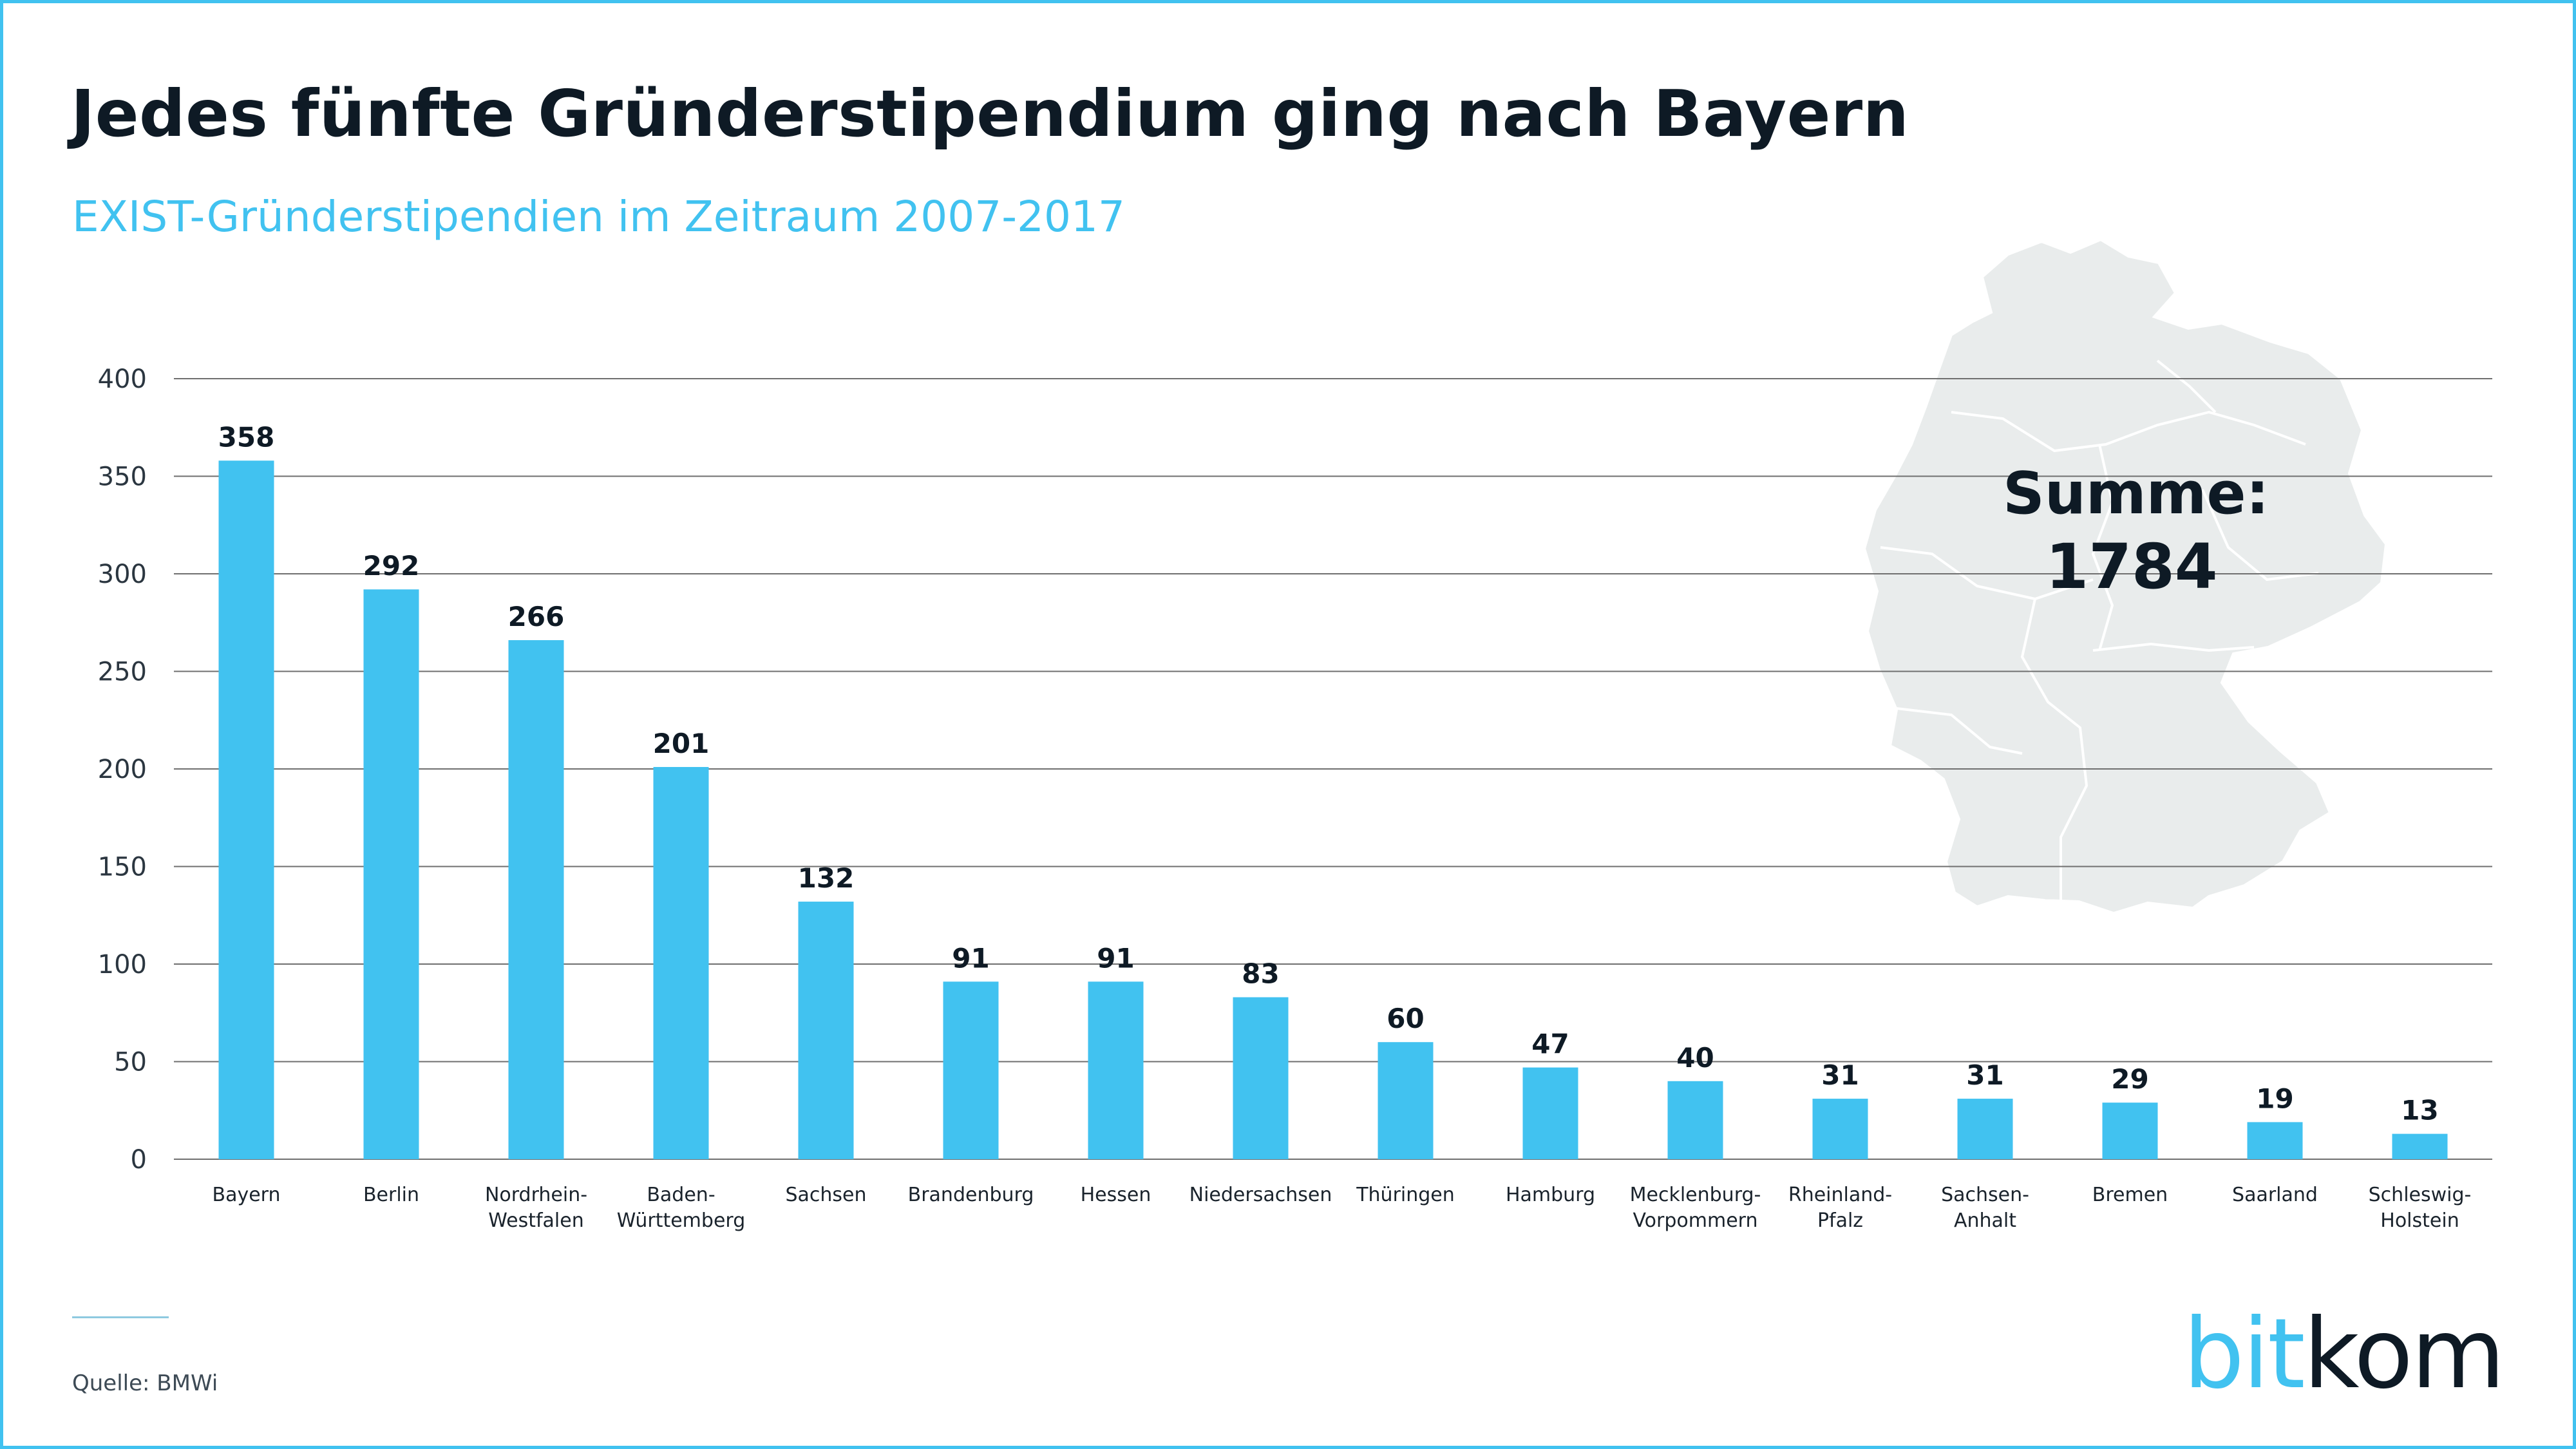  Describe the element at coordinates (1405, 1018) in the screenshot. I see `data-label: 60` at that location.